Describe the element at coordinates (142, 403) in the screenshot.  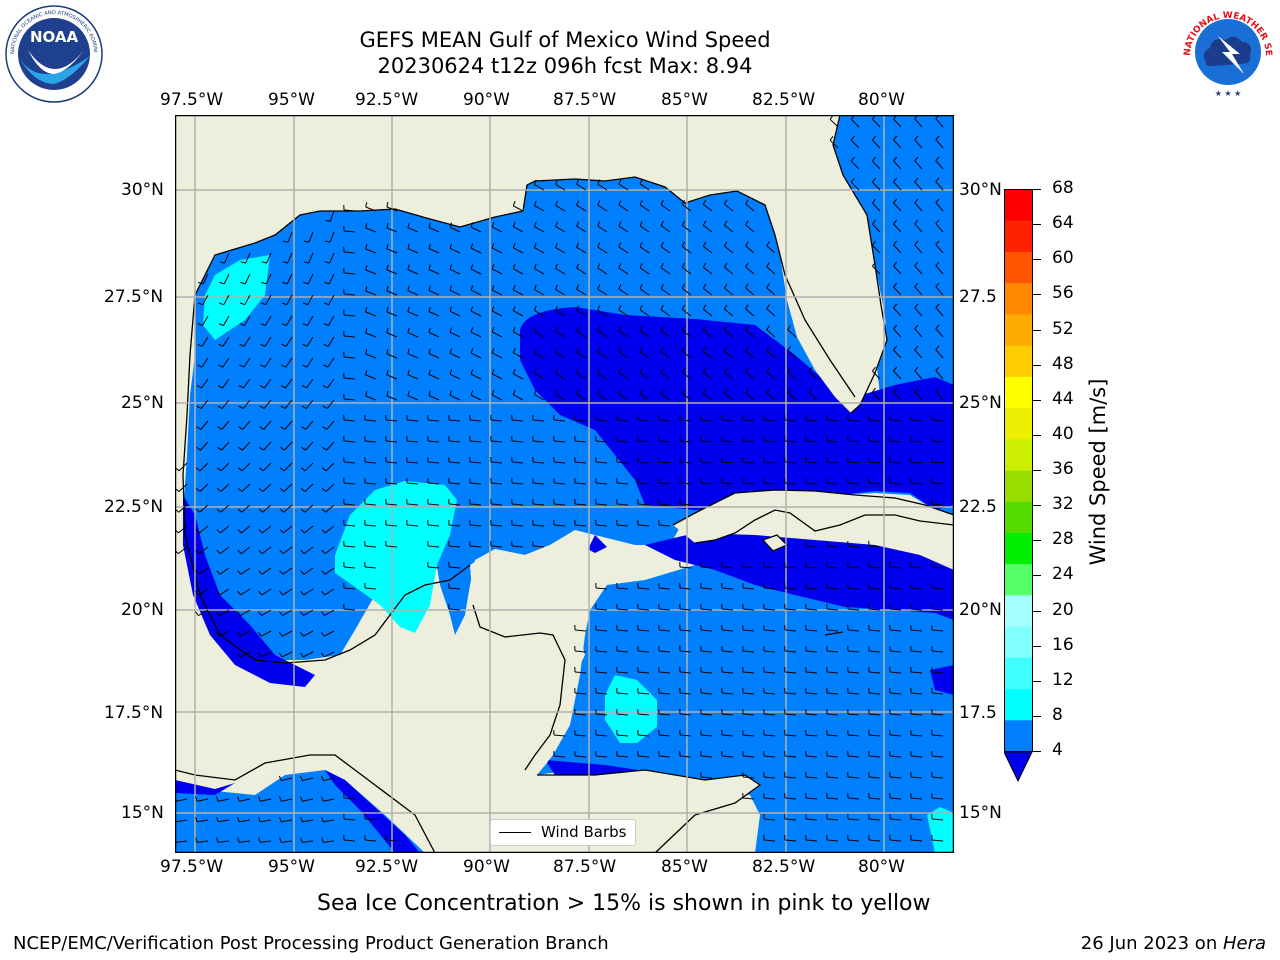
I see `lat-tick-left: 25°N` at that location.